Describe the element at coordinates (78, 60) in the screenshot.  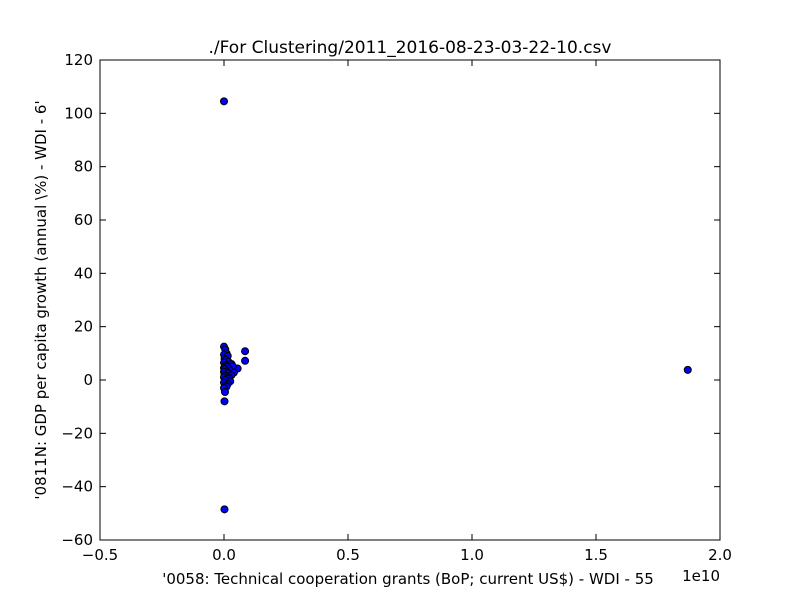
I see `y-tick-label: 120` at that location.